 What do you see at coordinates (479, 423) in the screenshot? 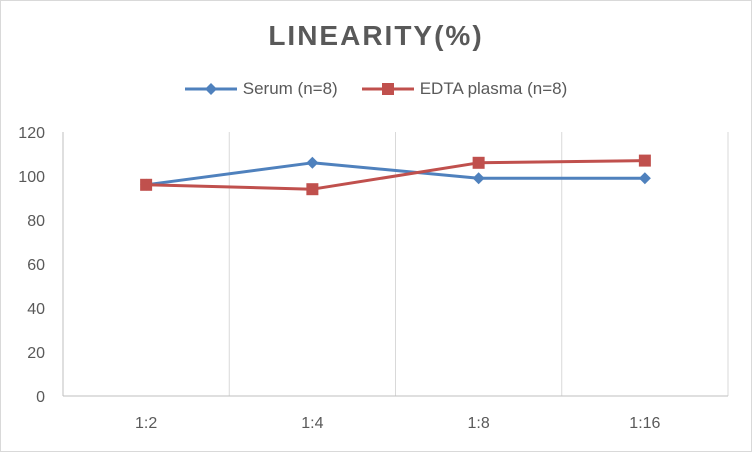
I see `x-tick-label: 1:8` at bounding box center [479, 423].